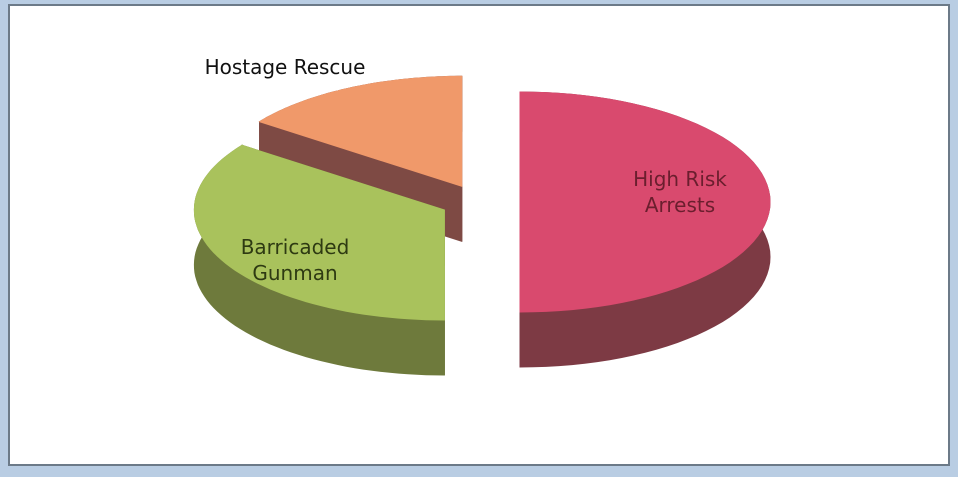  Describe the element at coordinates (285, 67) in the screenshot. I see `slice-label: Hostage Rescue` at that location.